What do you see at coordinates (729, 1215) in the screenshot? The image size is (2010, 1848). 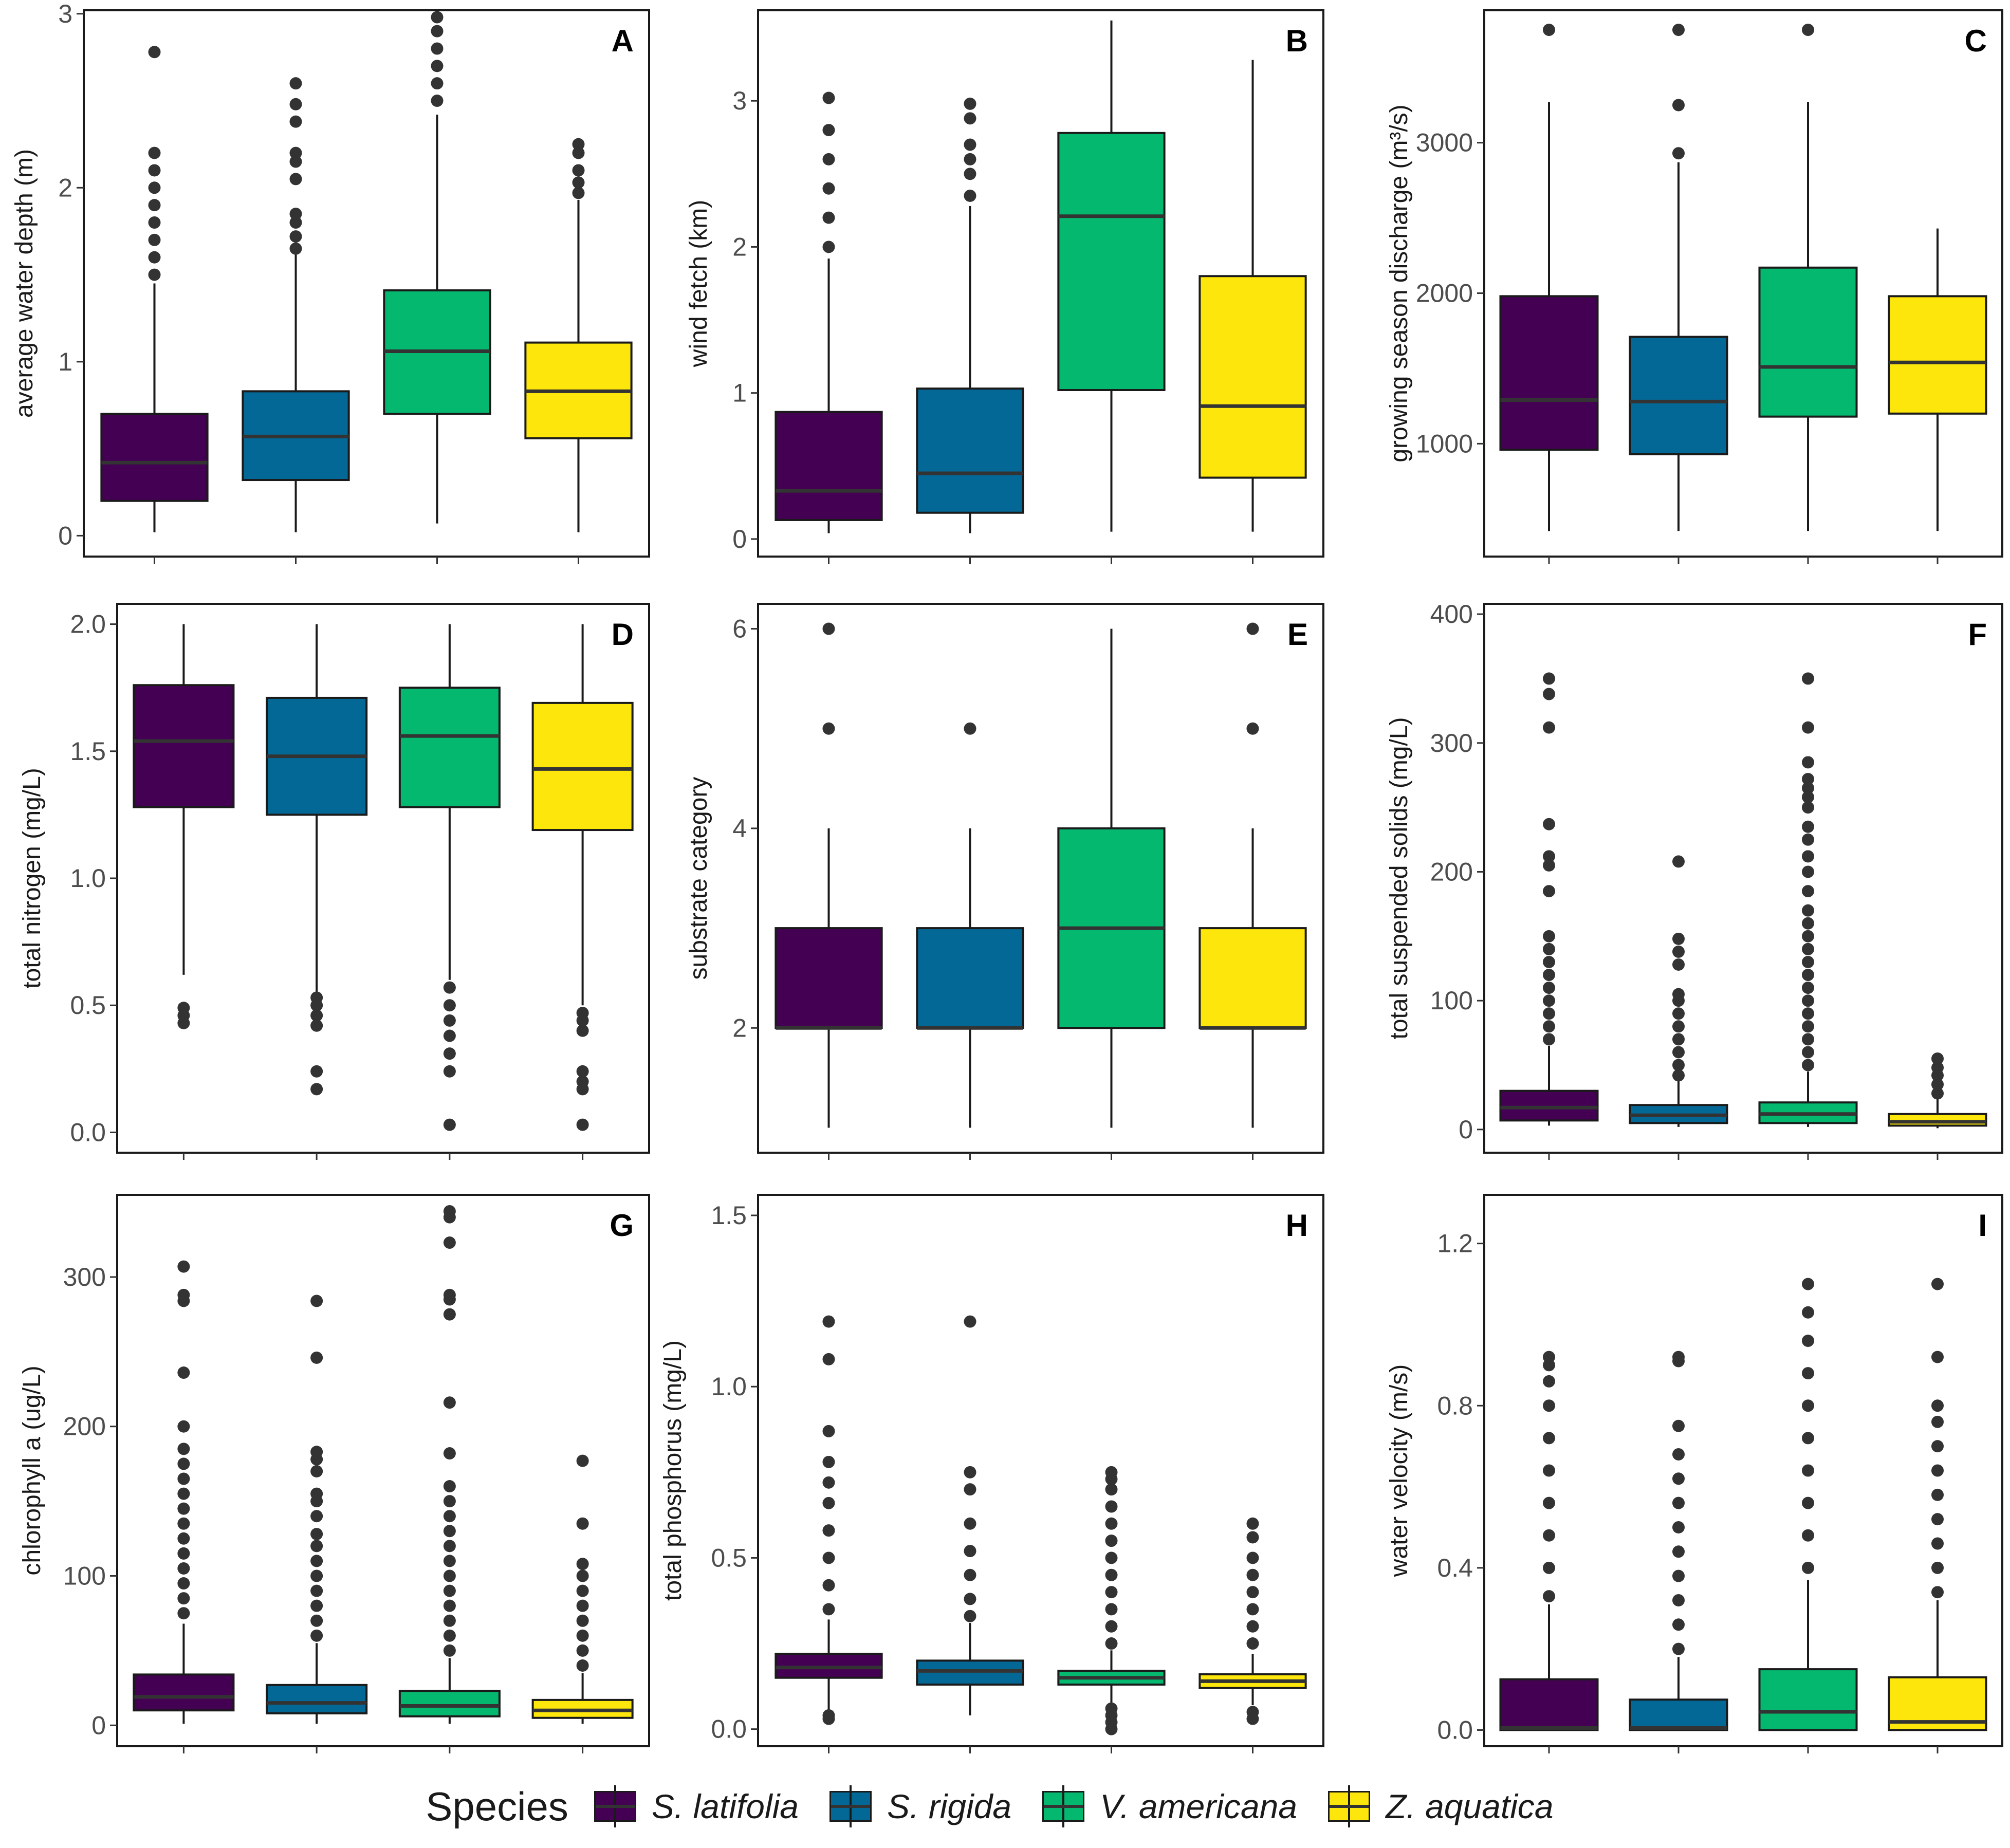 I see `panel-h-y-tick-label: 1.5` at bounding box center [729, 1215].